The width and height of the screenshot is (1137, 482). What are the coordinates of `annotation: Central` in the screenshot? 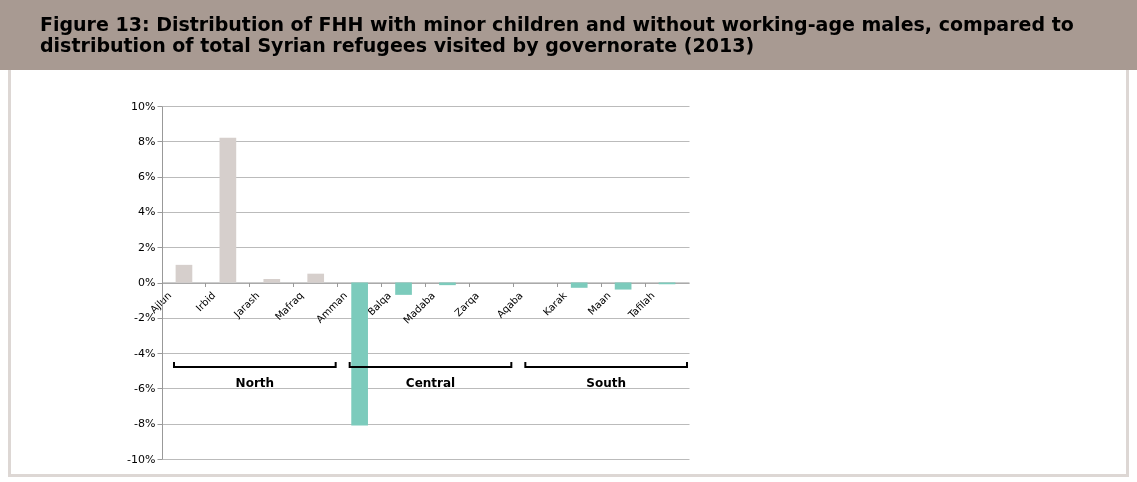 It's located at (430, 383).